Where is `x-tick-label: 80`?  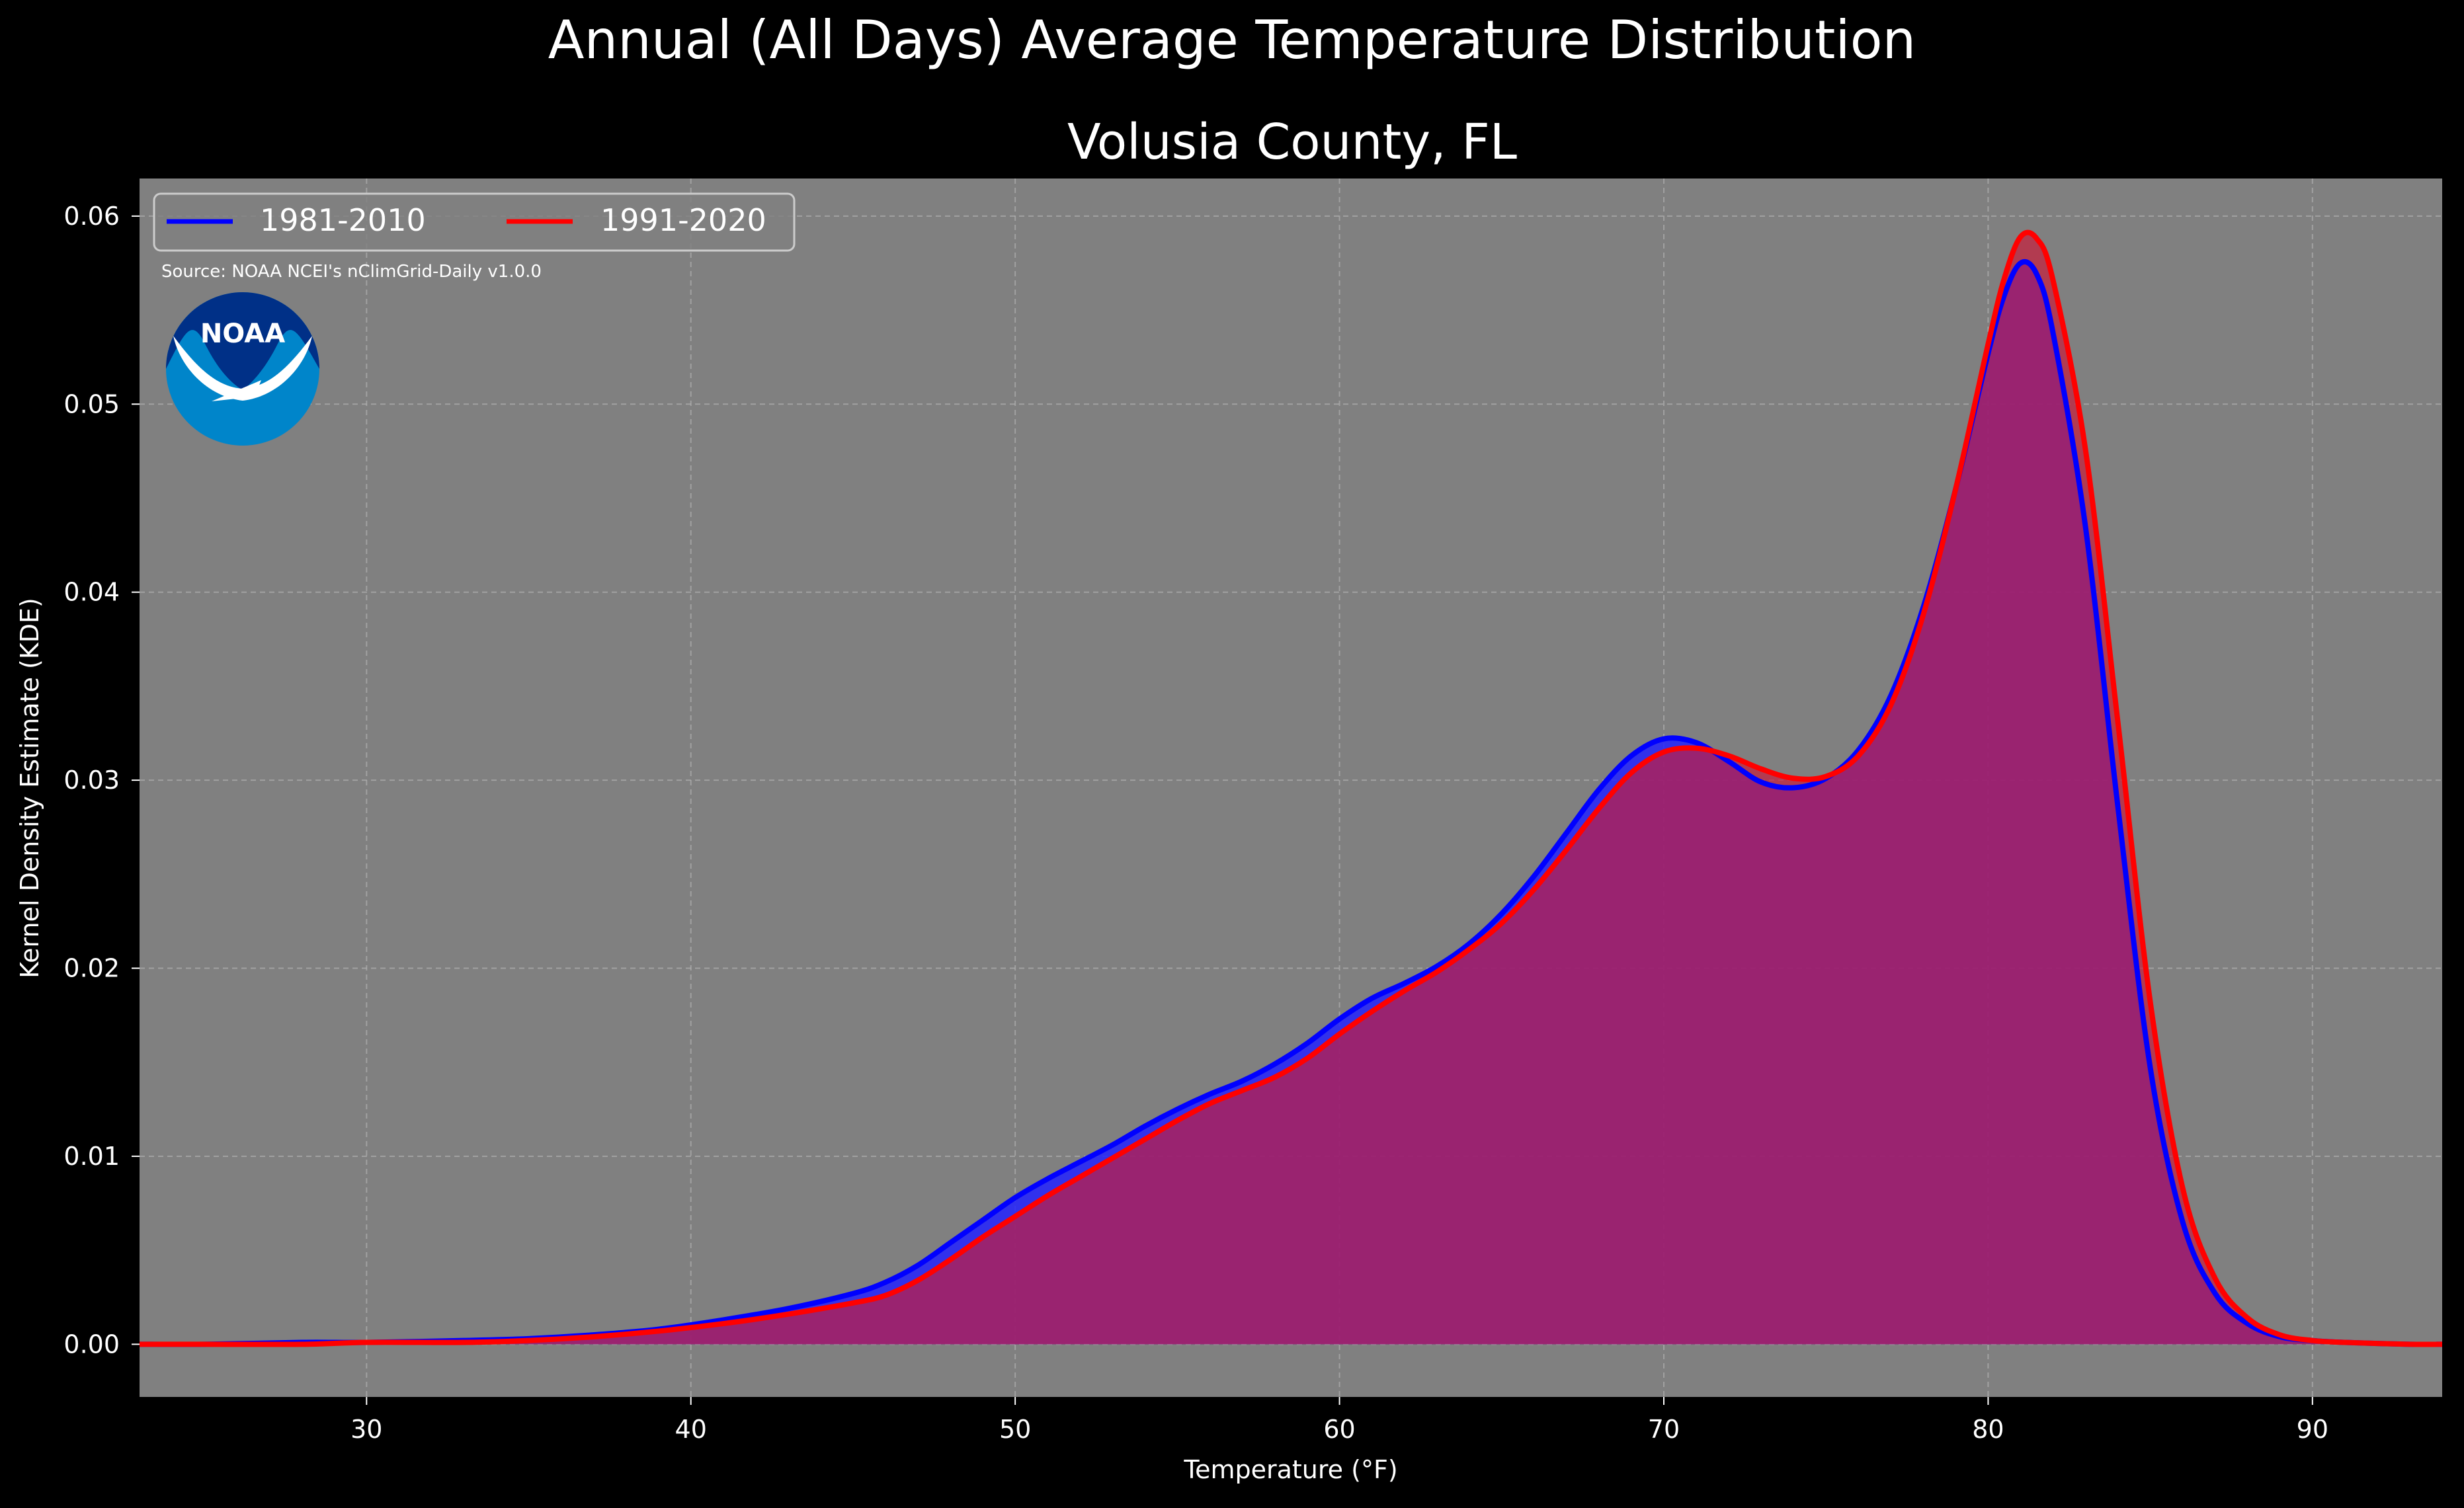
x-tick-label: 80 is located at coordinates (1988, 1429).